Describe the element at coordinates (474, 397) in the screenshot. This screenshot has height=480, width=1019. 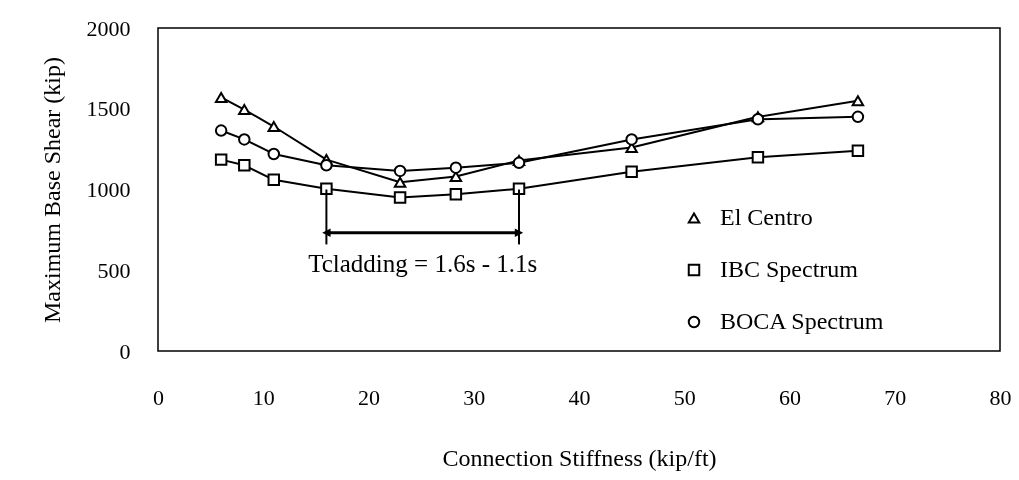
I see `x-tick-label: 30` at that location.